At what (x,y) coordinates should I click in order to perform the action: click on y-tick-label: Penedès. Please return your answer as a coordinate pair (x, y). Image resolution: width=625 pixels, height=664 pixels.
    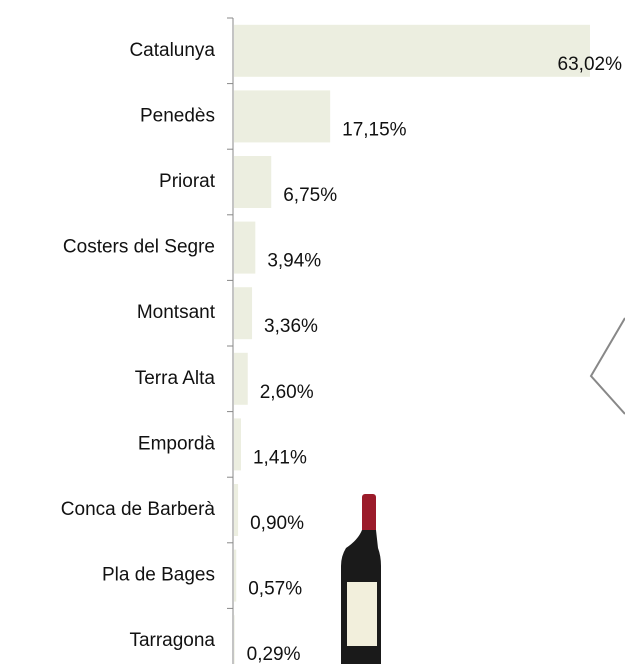
    Looking at the image, I should click on (177, 115).